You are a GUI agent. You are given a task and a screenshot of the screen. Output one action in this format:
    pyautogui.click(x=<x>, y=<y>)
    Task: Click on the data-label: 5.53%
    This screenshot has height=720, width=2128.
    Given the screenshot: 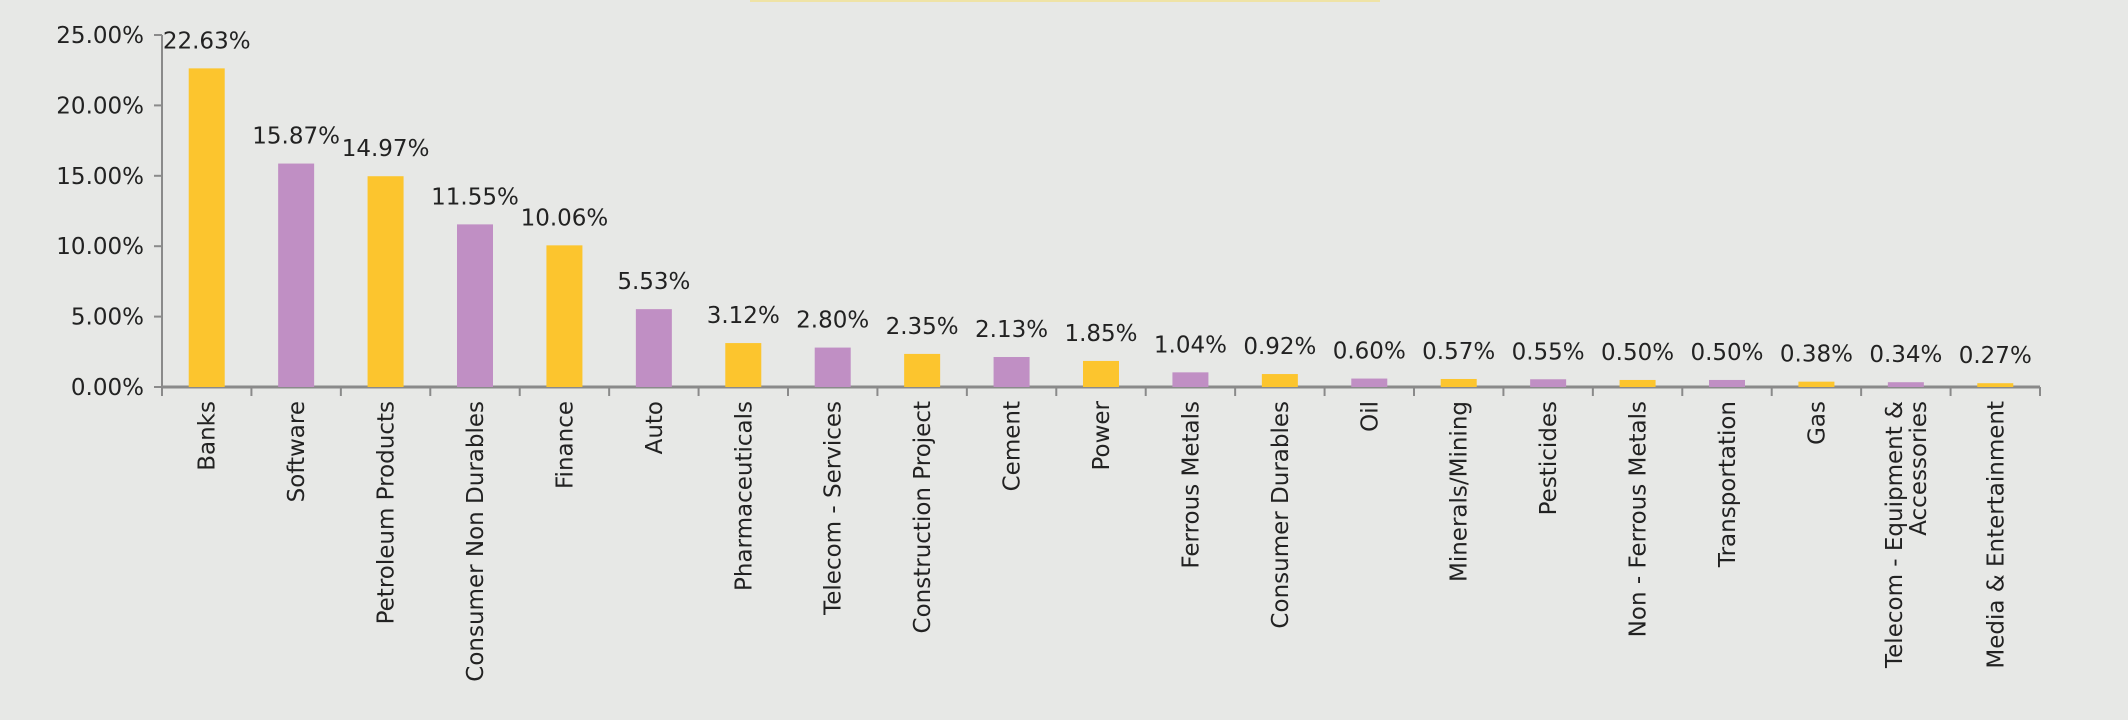 What is the action you would take?
    pyautogui.click(x=653, y=282)
    